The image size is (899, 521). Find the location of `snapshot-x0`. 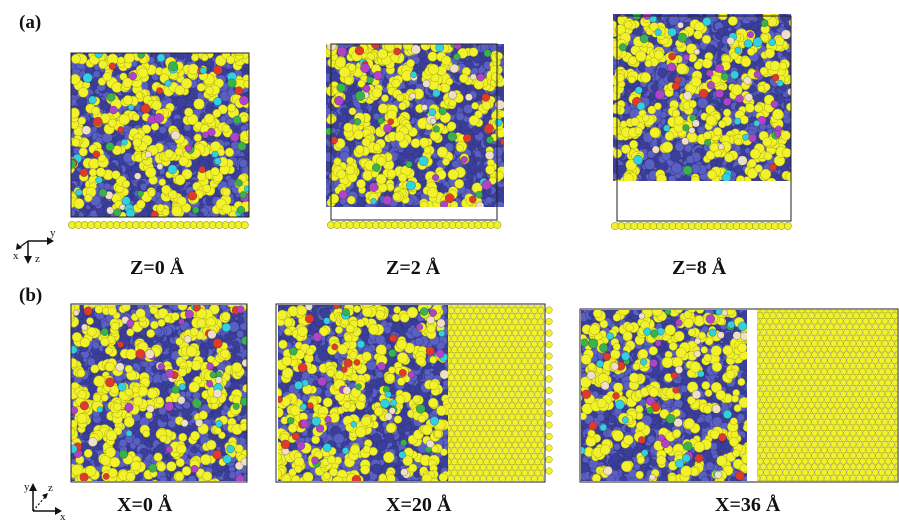

snapshot-x0 is located at coordinates (159, 393).